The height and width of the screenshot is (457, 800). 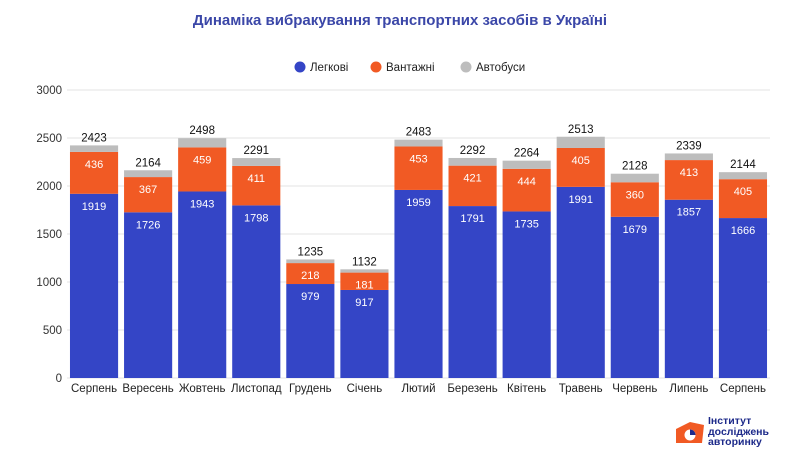 I want to click on total-label: 2513, so click(x=581, y=130).